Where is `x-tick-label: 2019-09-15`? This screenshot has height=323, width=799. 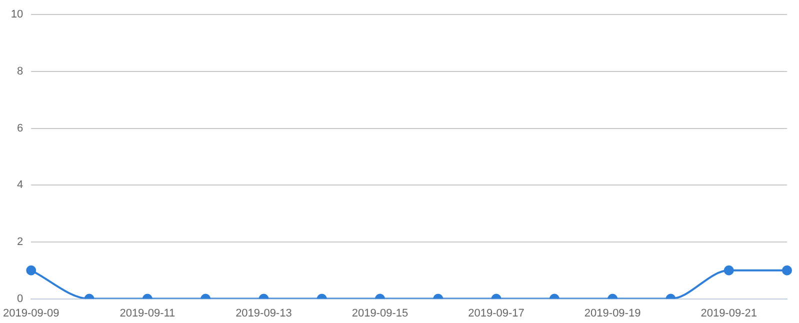 x-tick-label: 2019-09-15 is located at coordinates (380, 313).